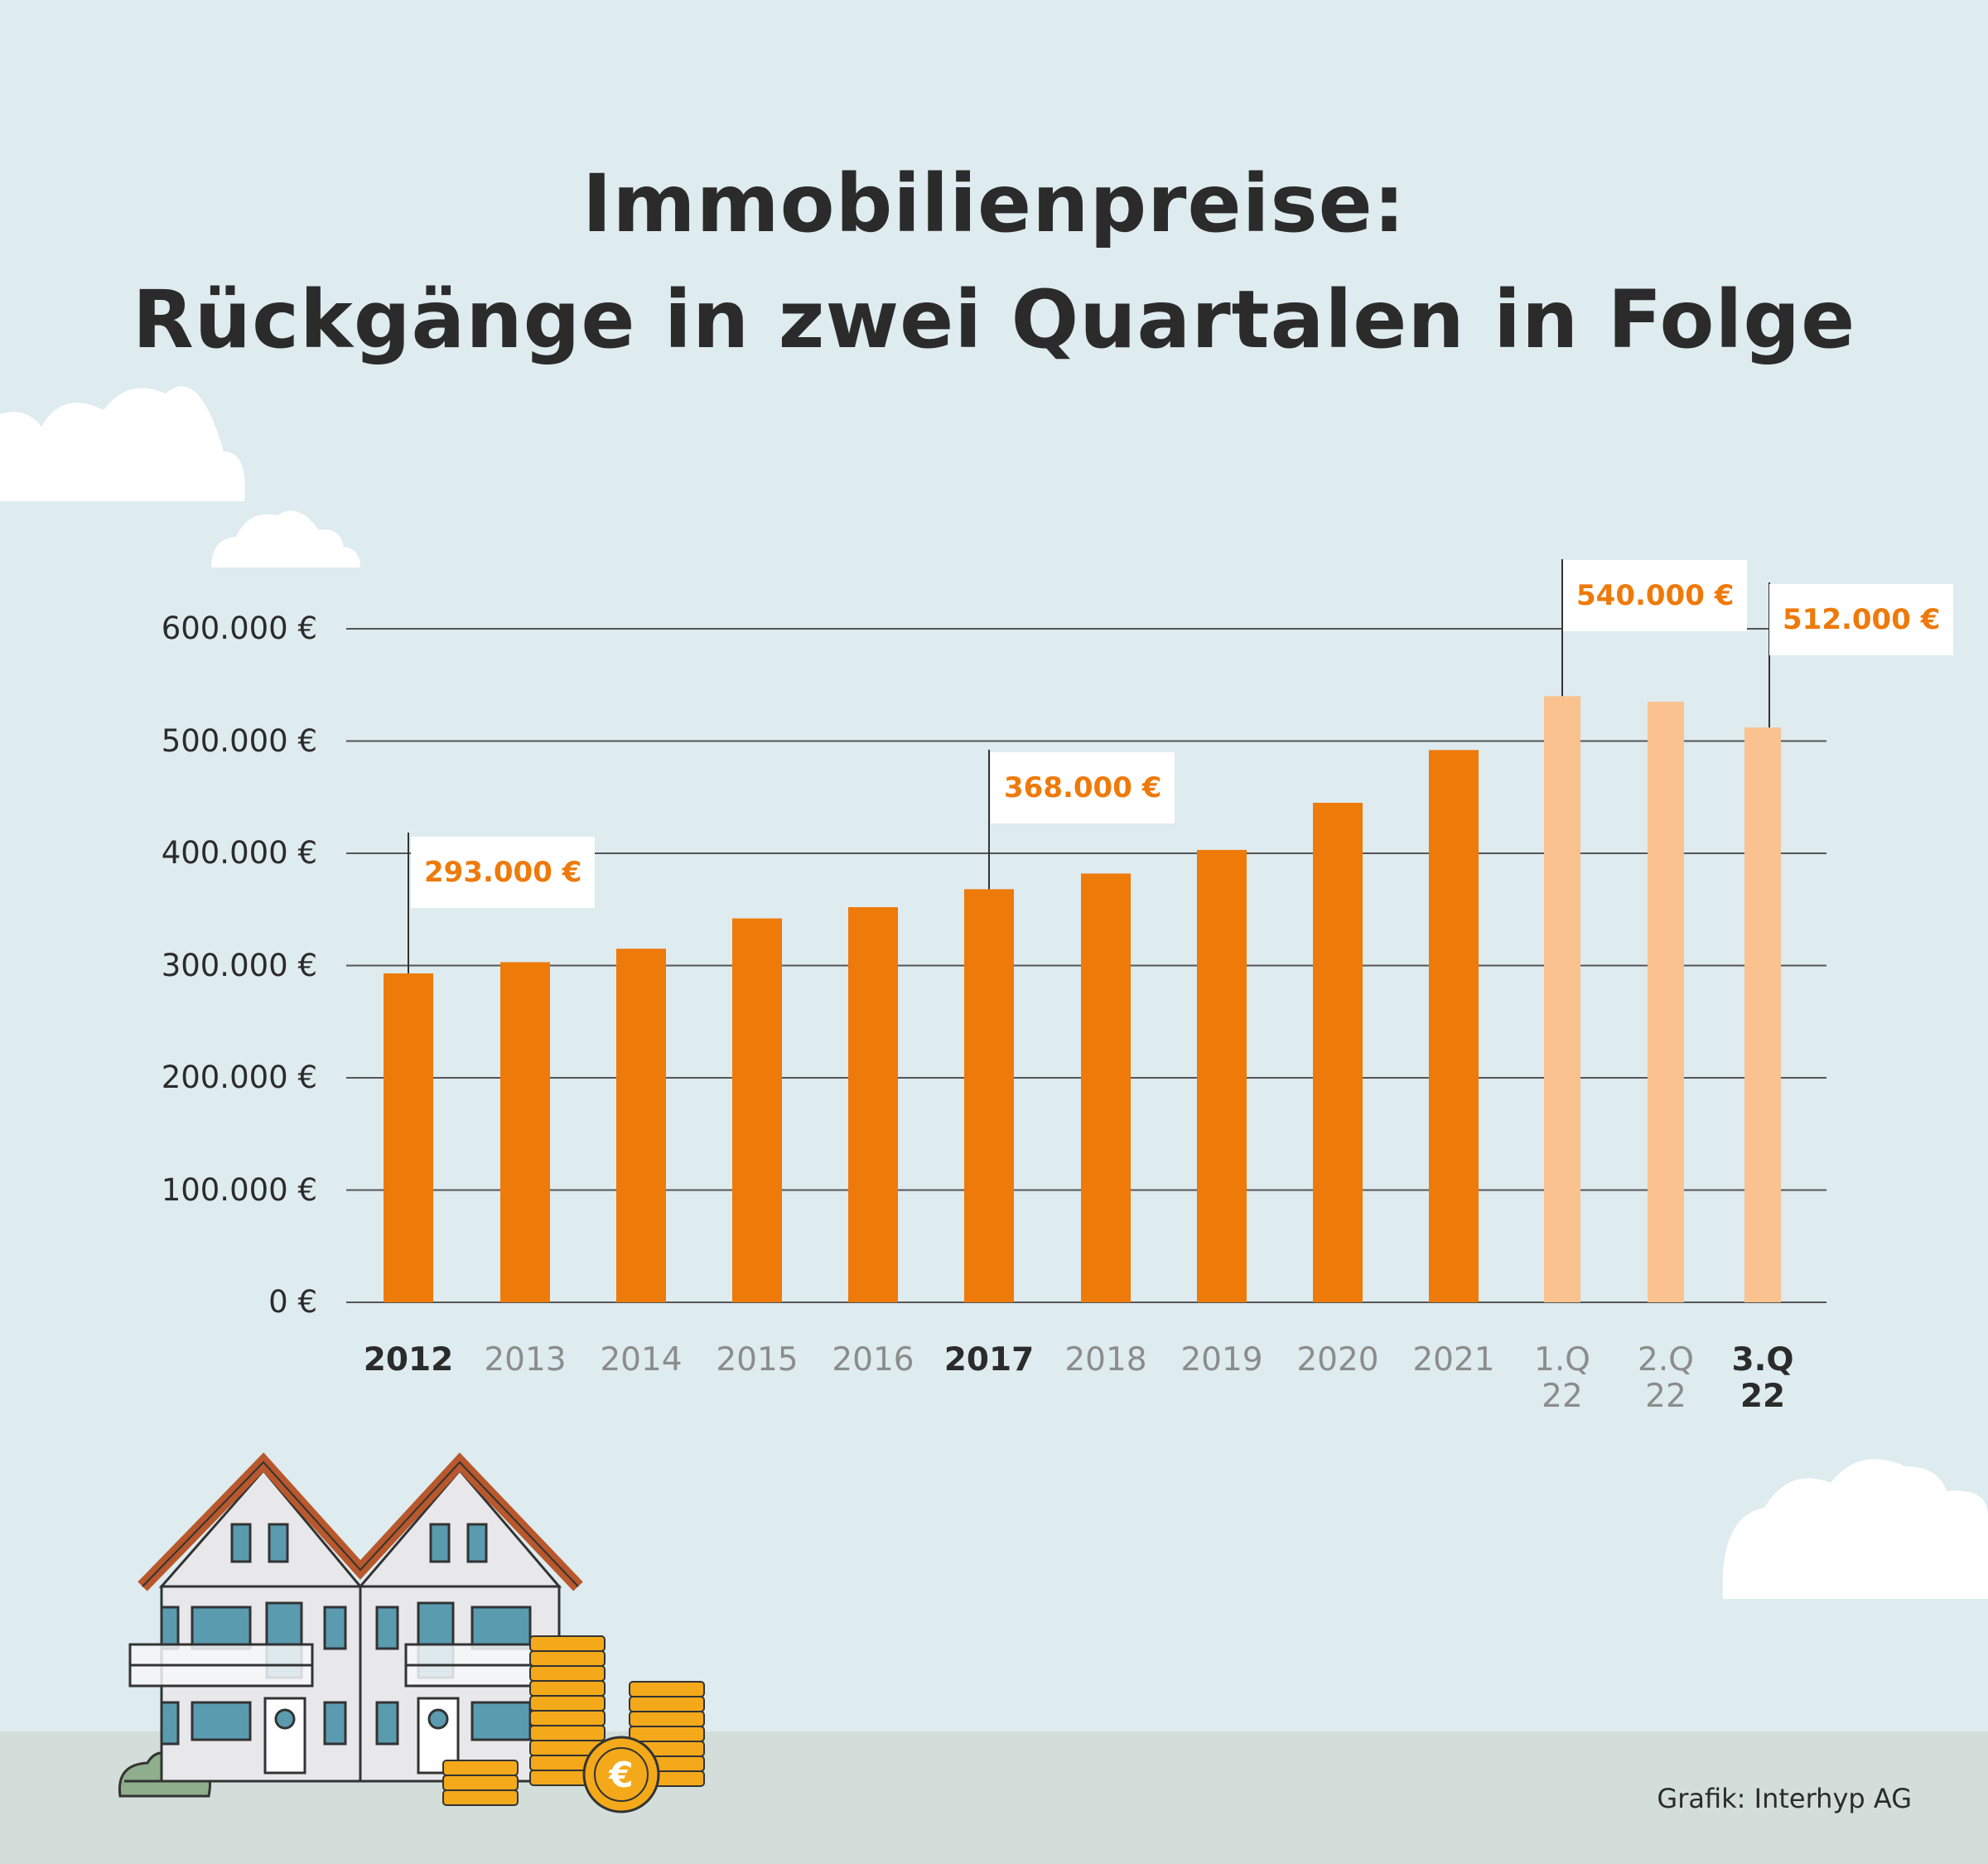  Describe the element at coordinates (503, 873) in the screenshot. I see `value-callout: 293.000 €` at that location.